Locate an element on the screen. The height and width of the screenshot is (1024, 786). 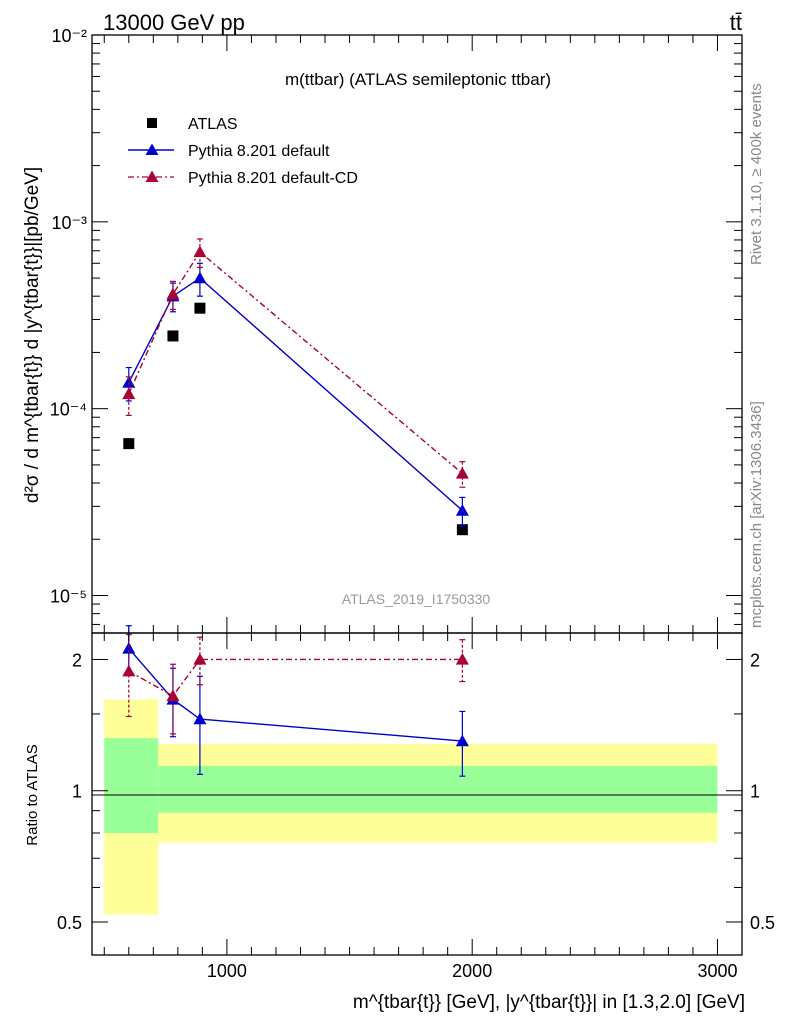
legend-label-atlas: ATLAS is located at coordinates (213, 124).